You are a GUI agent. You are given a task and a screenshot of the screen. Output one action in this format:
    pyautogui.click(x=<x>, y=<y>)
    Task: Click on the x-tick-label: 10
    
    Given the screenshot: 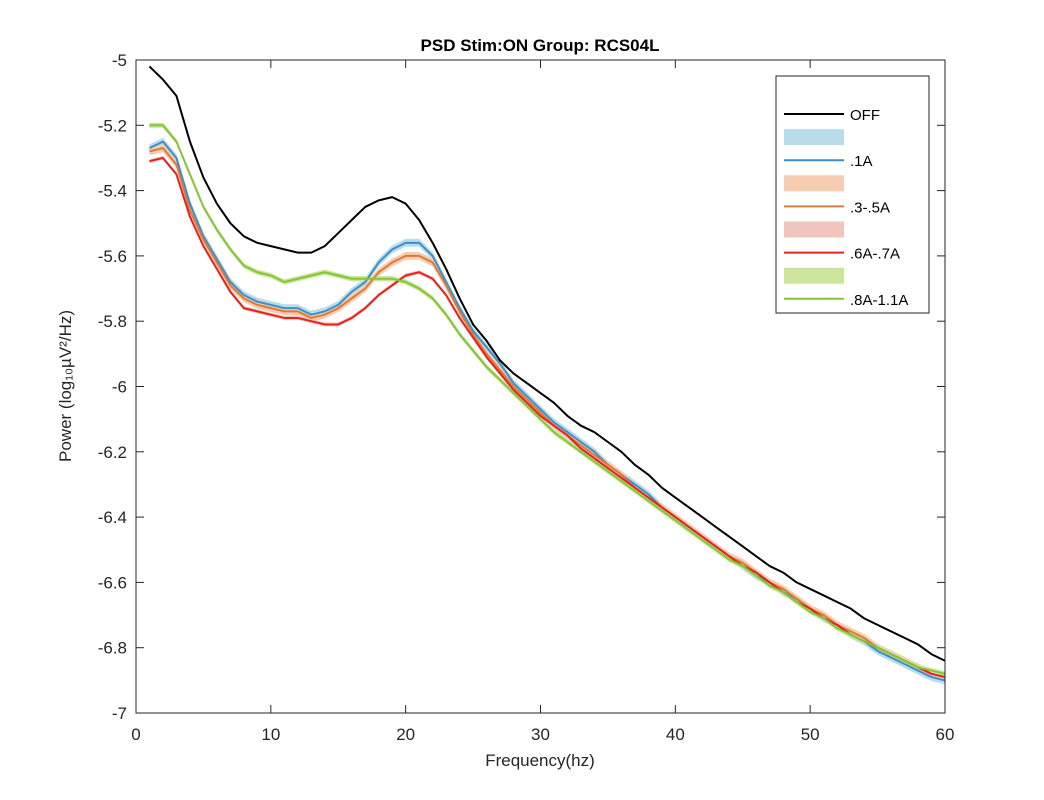 What is the action you would take?
    pyautogui.click(x=270, y=734)
    